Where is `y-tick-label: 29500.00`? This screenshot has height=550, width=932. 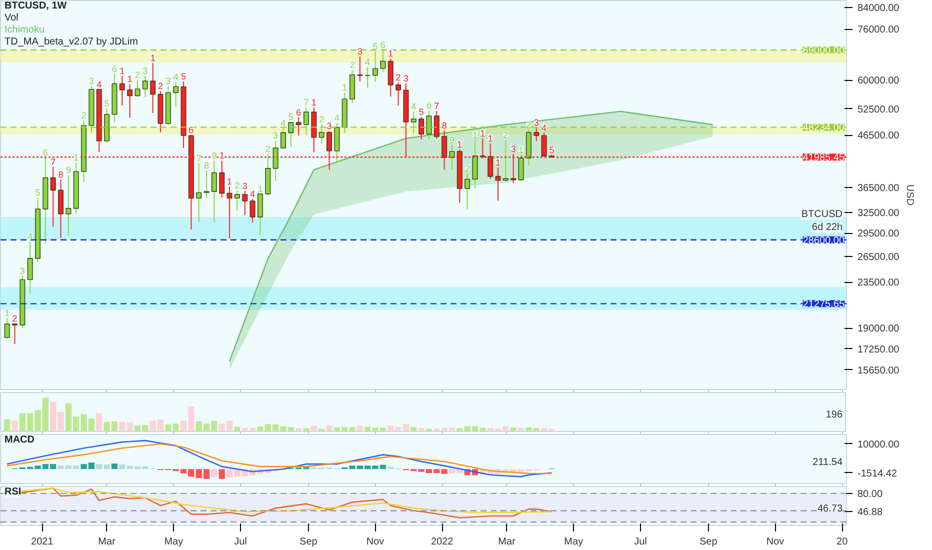 y-tick-label: 29500.00 is located at coordinates (879, 234).